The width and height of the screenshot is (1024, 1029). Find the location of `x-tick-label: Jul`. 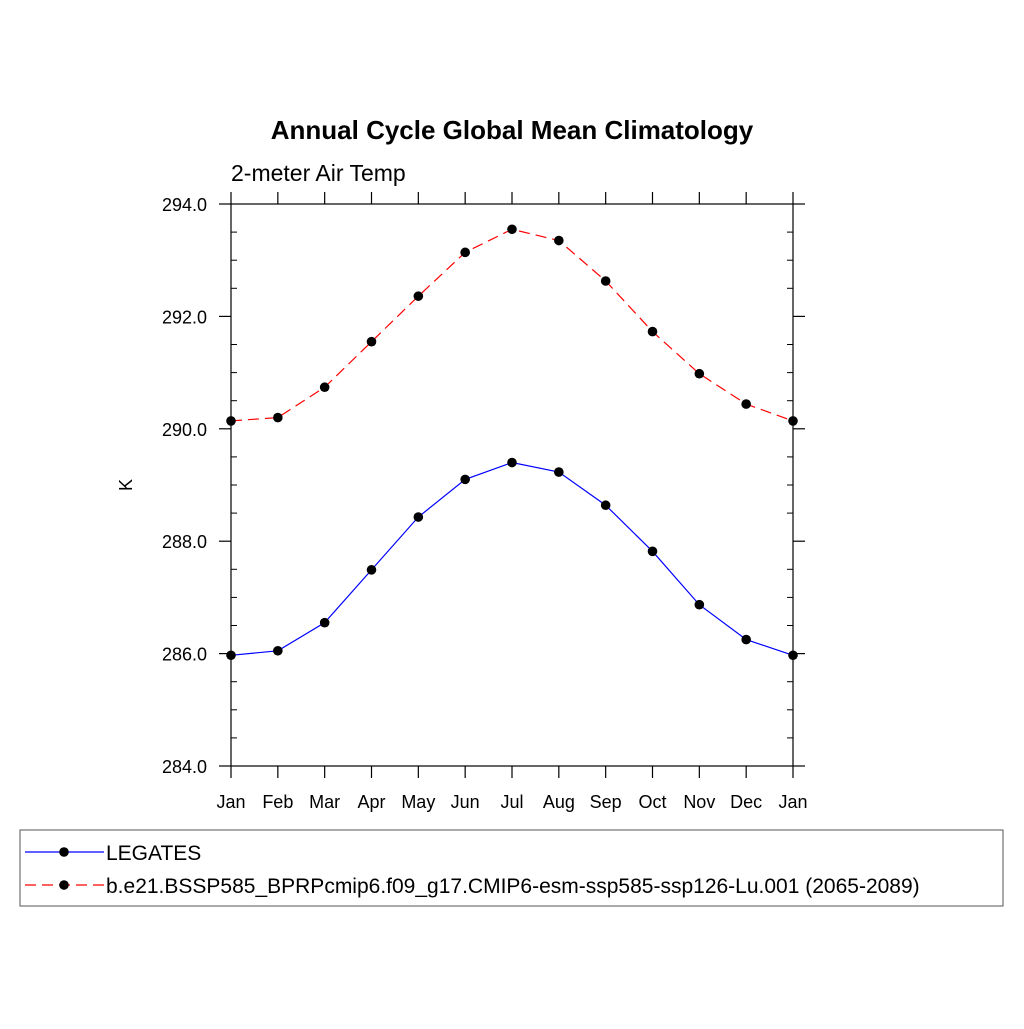

x-tick-label: Jul is located at coordinates (511, 802).